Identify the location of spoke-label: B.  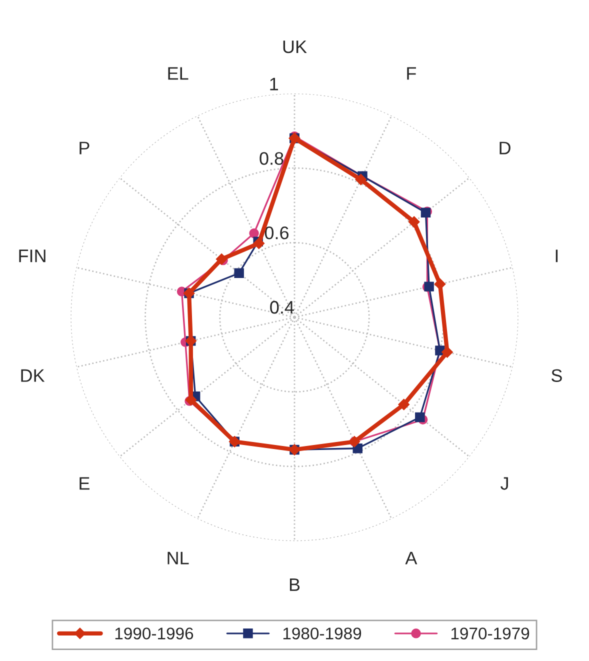
(295, 584).